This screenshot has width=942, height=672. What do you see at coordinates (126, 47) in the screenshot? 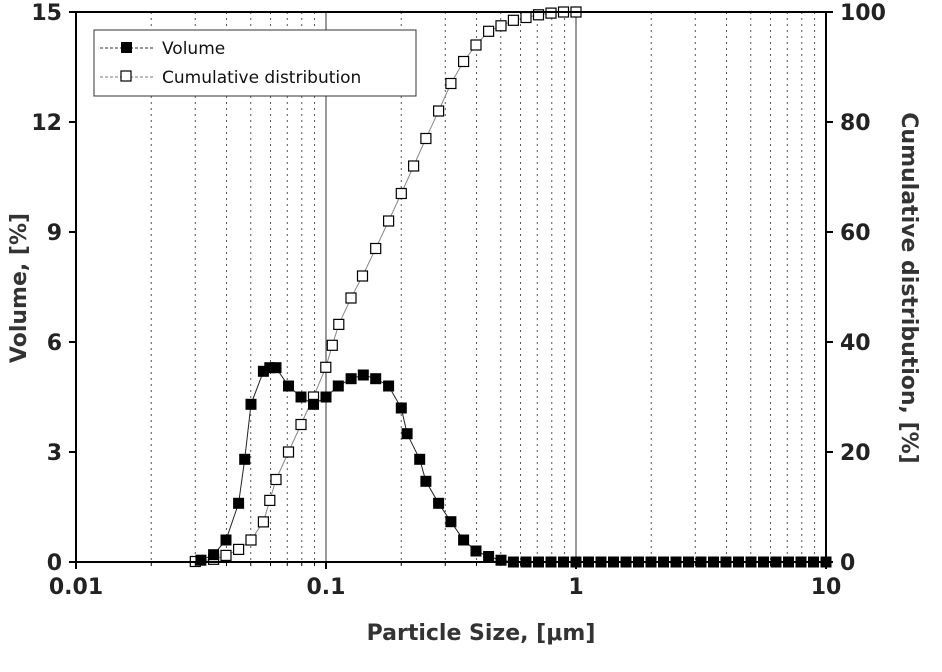
I see `legend-volume-marker` at bounding box center [126, 47].